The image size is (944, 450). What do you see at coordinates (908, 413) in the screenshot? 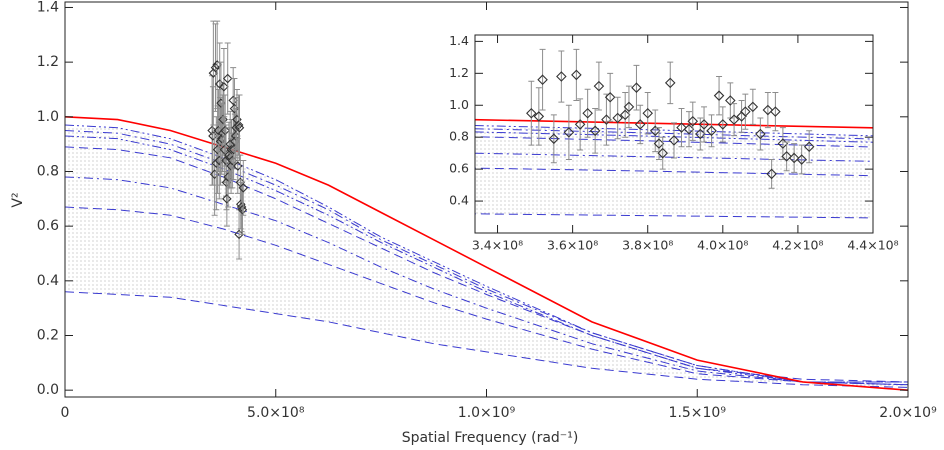
I see `x-tick-label: 2.0×10⁹` at bounding box center [908, 413].